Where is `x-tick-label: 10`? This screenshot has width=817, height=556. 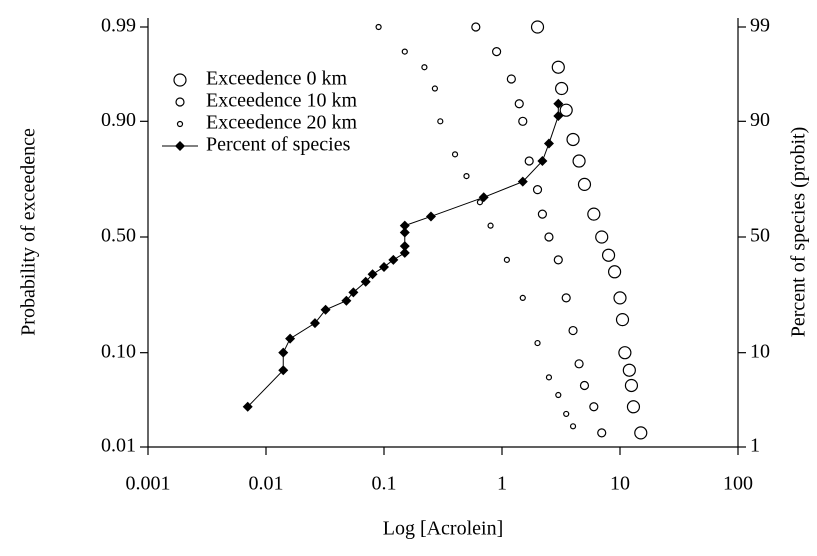 x-tick-label: 10 is located at coordinates (620, 484).